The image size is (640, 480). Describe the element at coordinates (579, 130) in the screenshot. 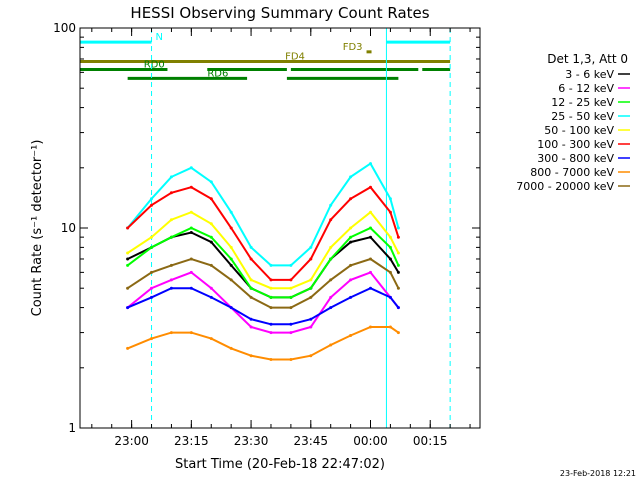

I see `legend-label: 50 - 100 keV` at that location.